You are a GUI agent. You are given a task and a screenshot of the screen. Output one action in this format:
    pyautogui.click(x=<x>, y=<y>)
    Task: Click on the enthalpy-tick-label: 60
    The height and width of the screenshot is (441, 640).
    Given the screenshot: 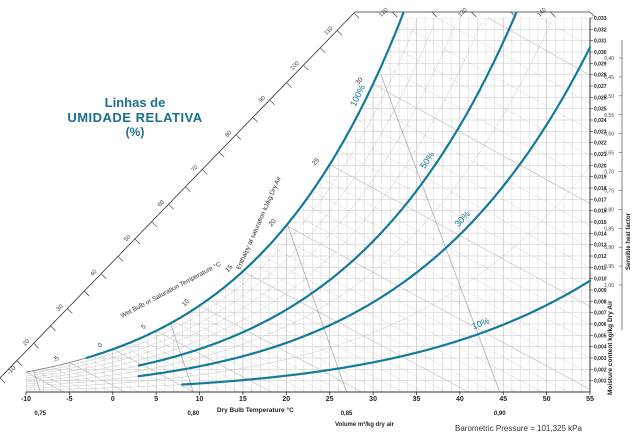 What is the action you would take?
    pyautogui.click(x=161, y=203)
    